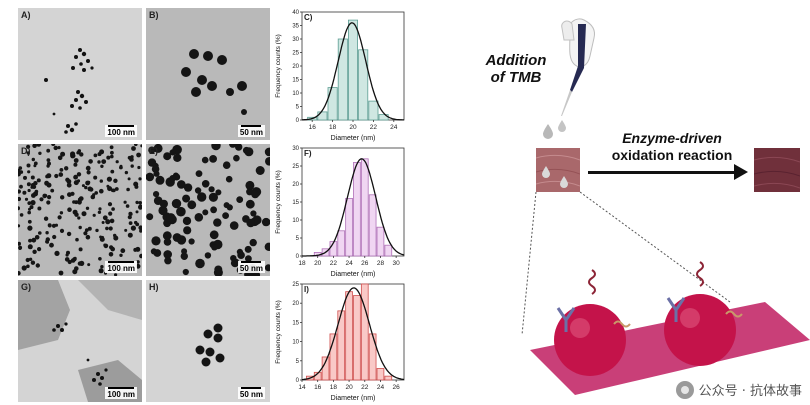  Describe the element at coordinates (121, 131) in the screenshot. I see `scale-bar-a: 100 nm` at that location.